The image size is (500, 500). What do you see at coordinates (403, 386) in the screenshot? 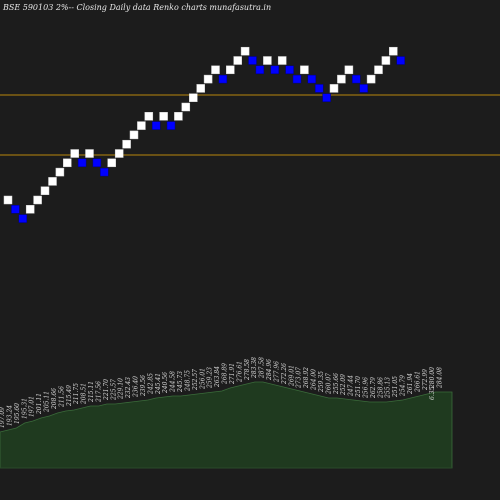
I see `price-label: 254.79` at bounding box center [403, 386].